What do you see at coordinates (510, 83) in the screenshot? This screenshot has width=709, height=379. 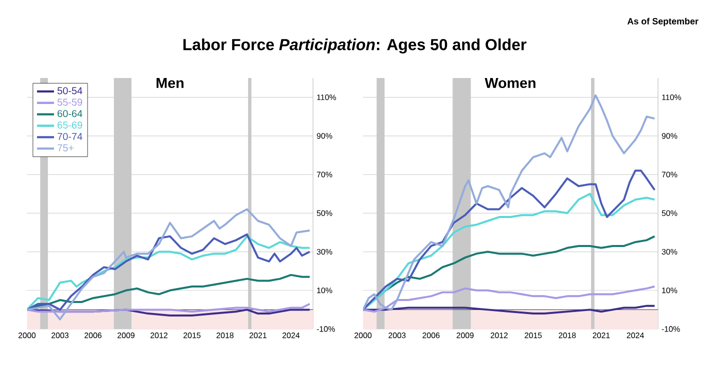 I see `chart-title: Women` at bounding box center [510, 83].